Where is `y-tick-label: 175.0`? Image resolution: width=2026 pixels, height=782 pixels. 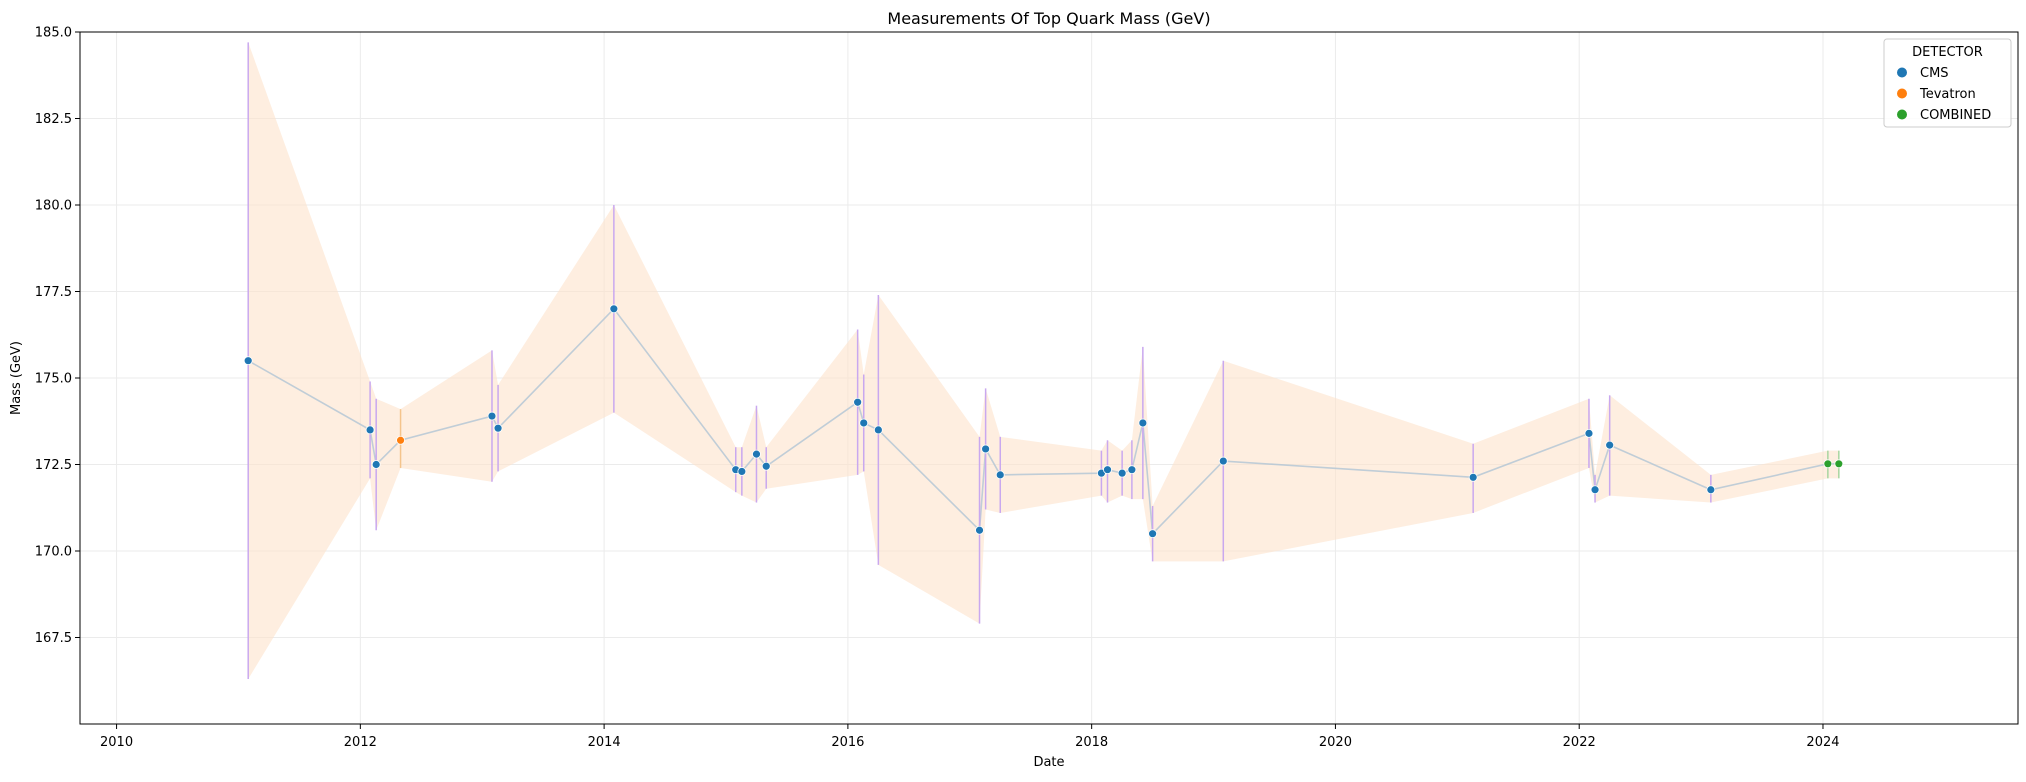
y-tick-label: 175.0 is located at coordinates (53, 379).